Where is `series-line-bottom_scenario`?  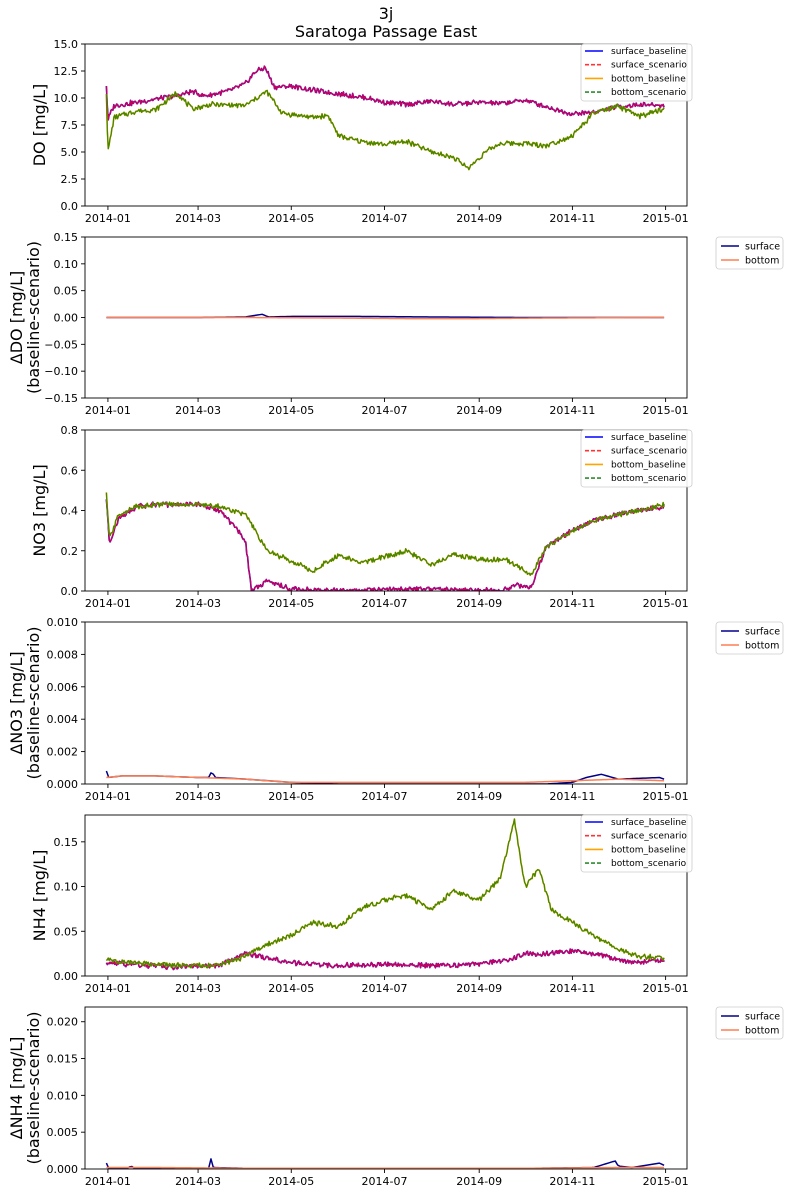 series-line-bottom_scenario is located at coordinates (385, 893).